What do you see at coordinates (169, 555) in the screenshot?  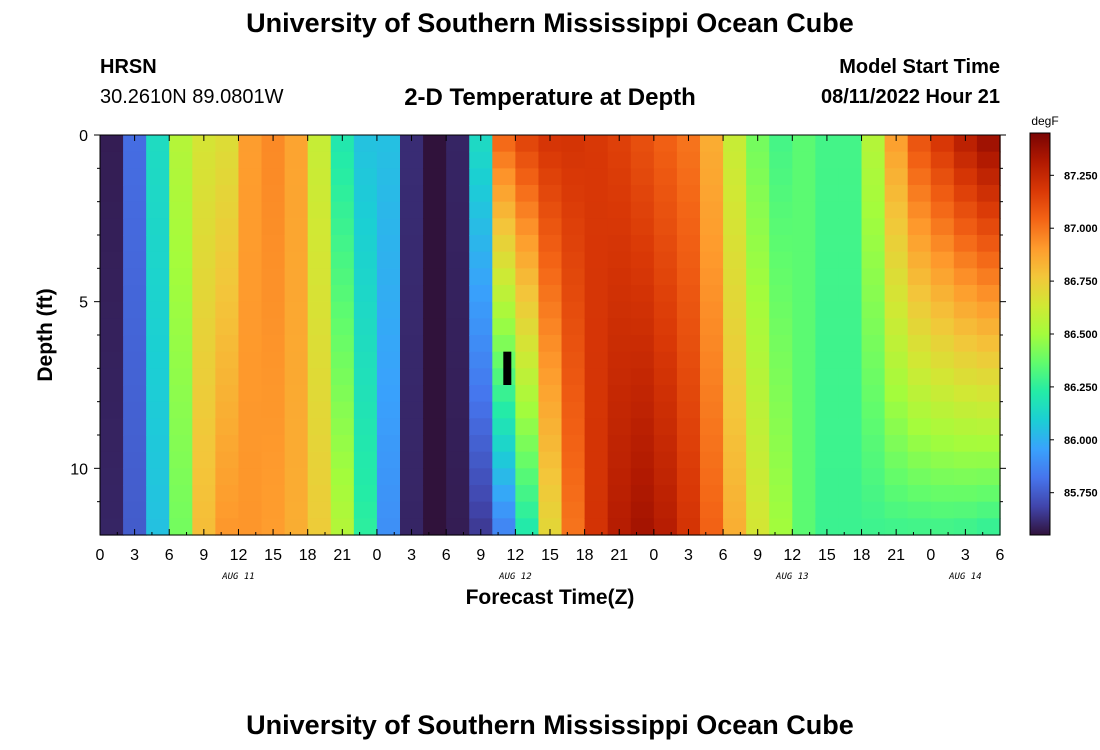 I see `x-tick-label: 6` at bounding box center [169, 555].